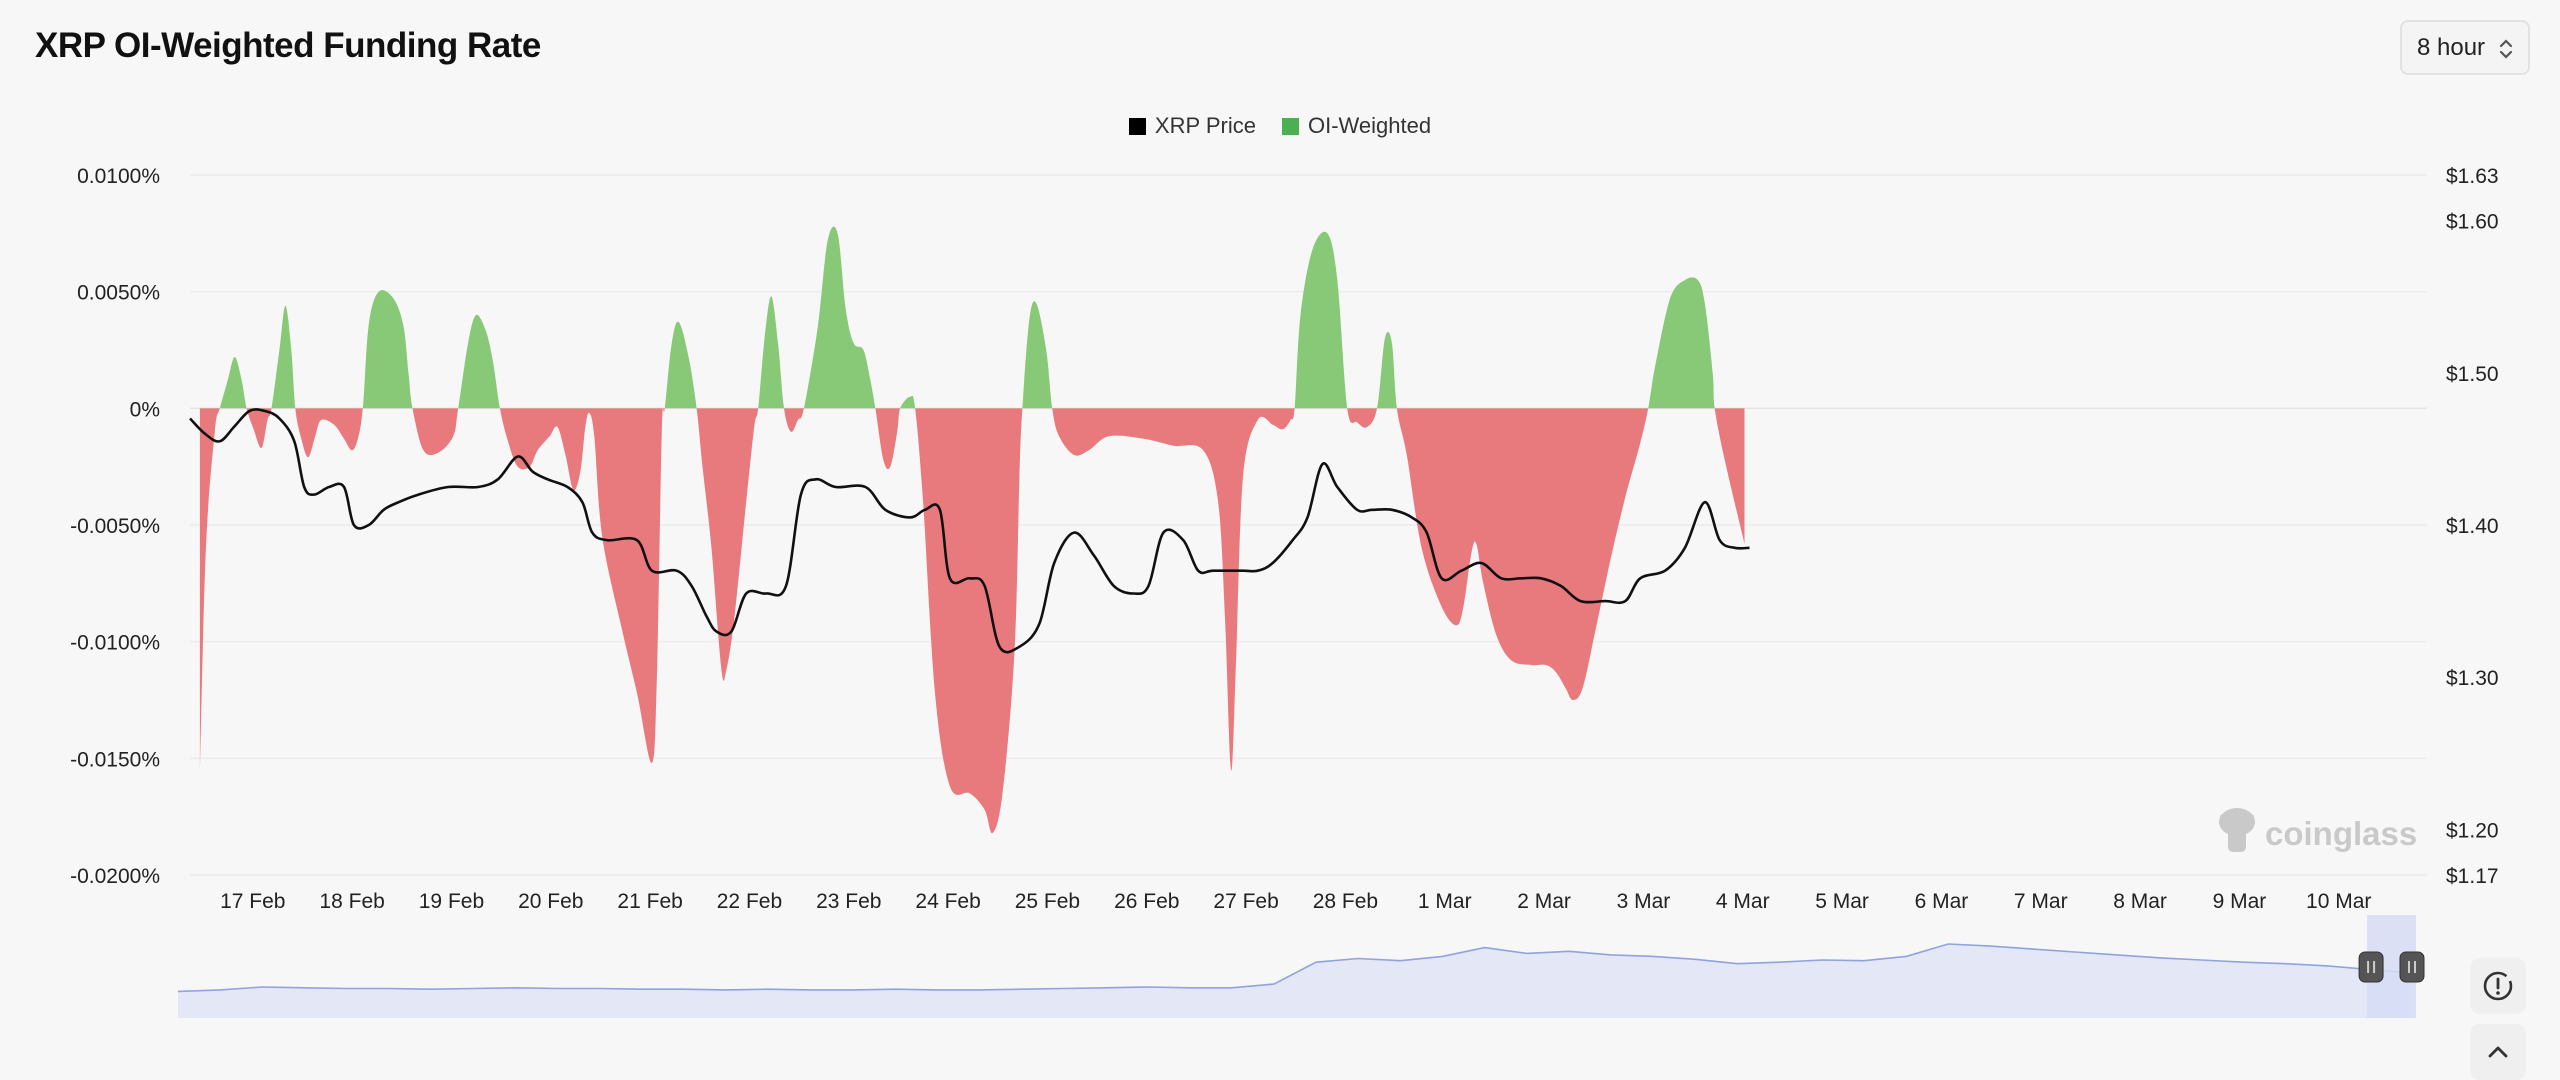 The height and width of the screenshot is (1080, 2560). I want to click on x-tick-label: 17 Feb, so click(252, 901).